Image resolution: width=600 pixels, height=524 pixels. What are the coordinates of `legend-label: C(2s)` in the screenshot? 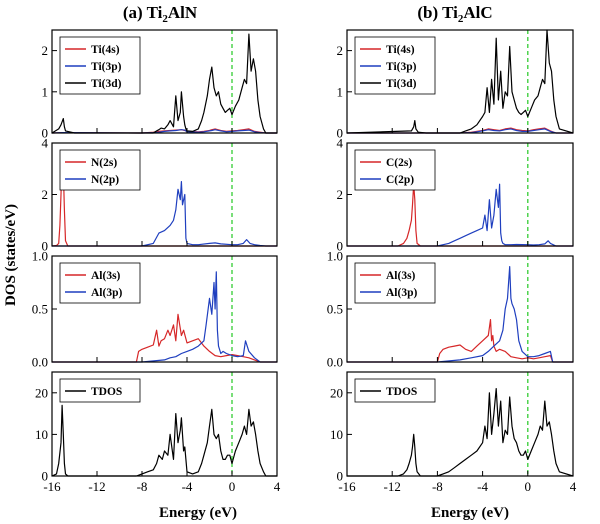 It's located at (399, 163).